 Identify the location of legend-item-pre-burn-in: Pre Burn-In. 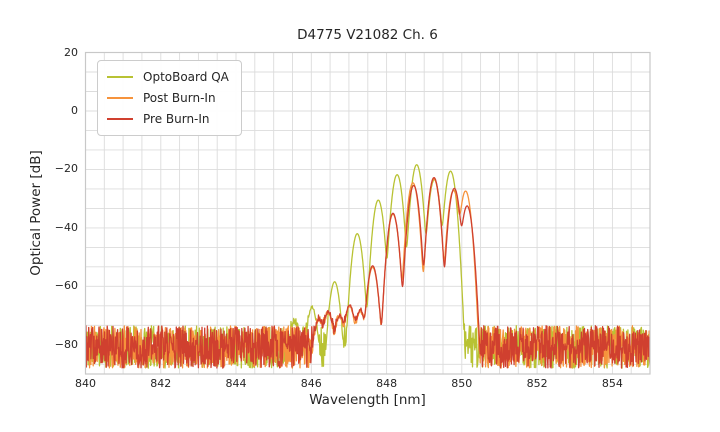
(168, 119).